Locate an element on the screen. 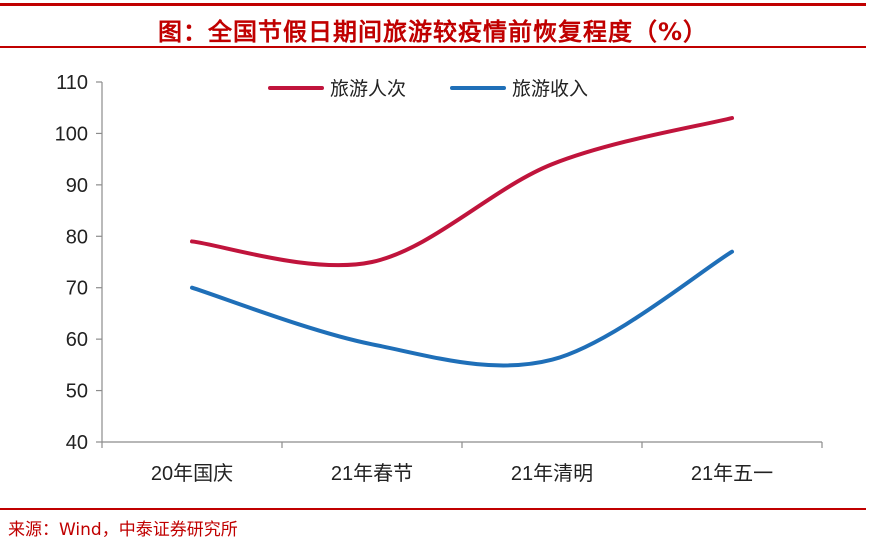 This screenshot has width=872, height=544. y-tick-label: 50 is located at coordinates (77, 392).